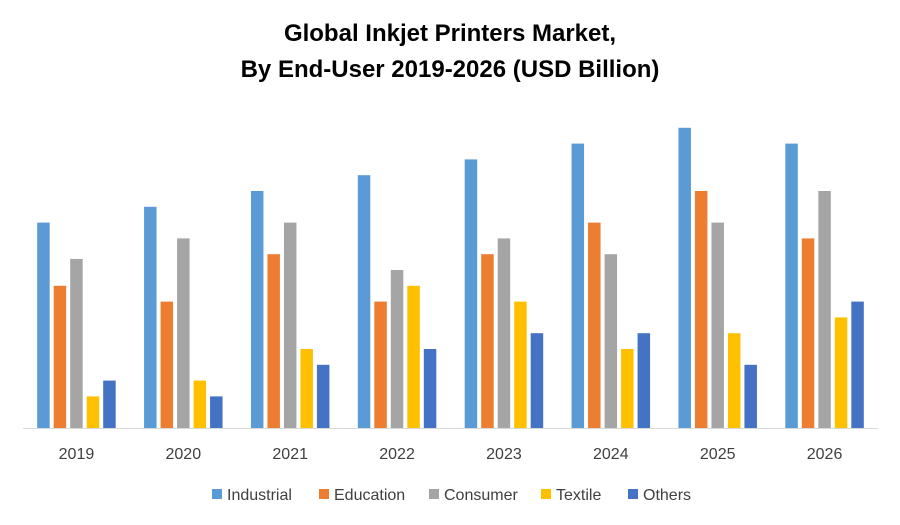 This screenshot has width=900, height=525. What do you see at coordinates (434, 494) in the screenshot?
I see `legend-swatch-consumer` at bounding box center [434, 494].